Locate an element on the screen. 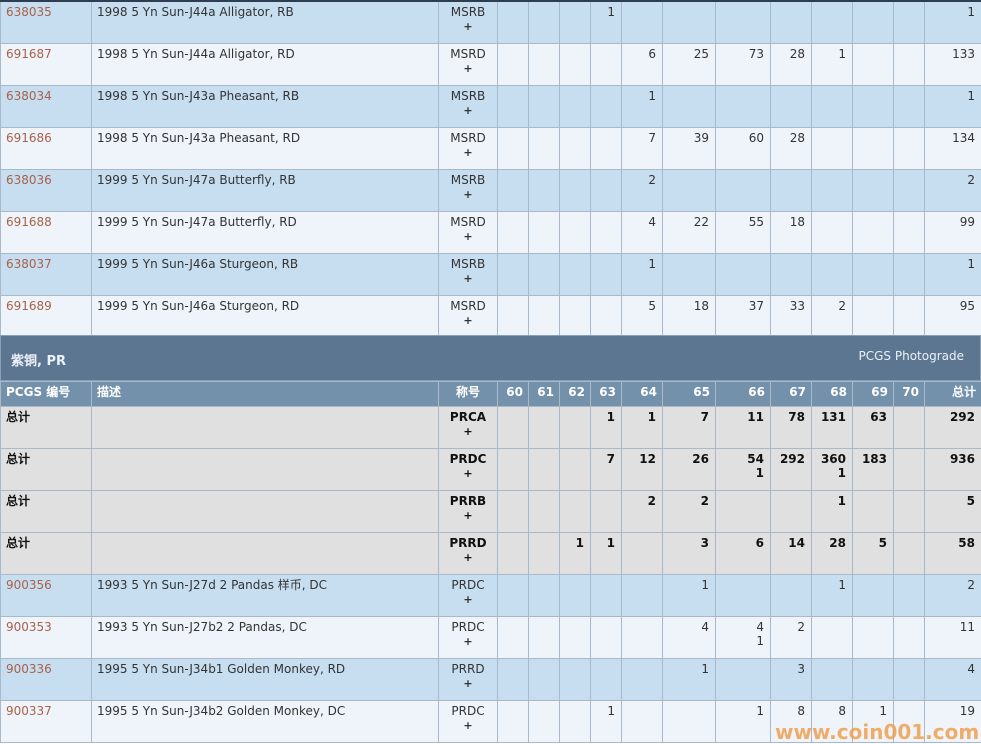  pcgs-number-link: 638036 is located at coordinates (29, 180).